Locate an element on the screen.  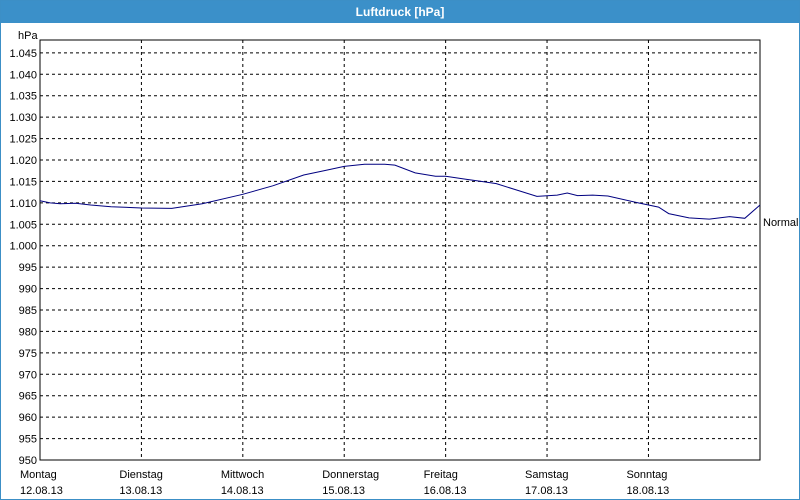
x-tick-day-label: Donnerstag is located at coordinates (350, 475).